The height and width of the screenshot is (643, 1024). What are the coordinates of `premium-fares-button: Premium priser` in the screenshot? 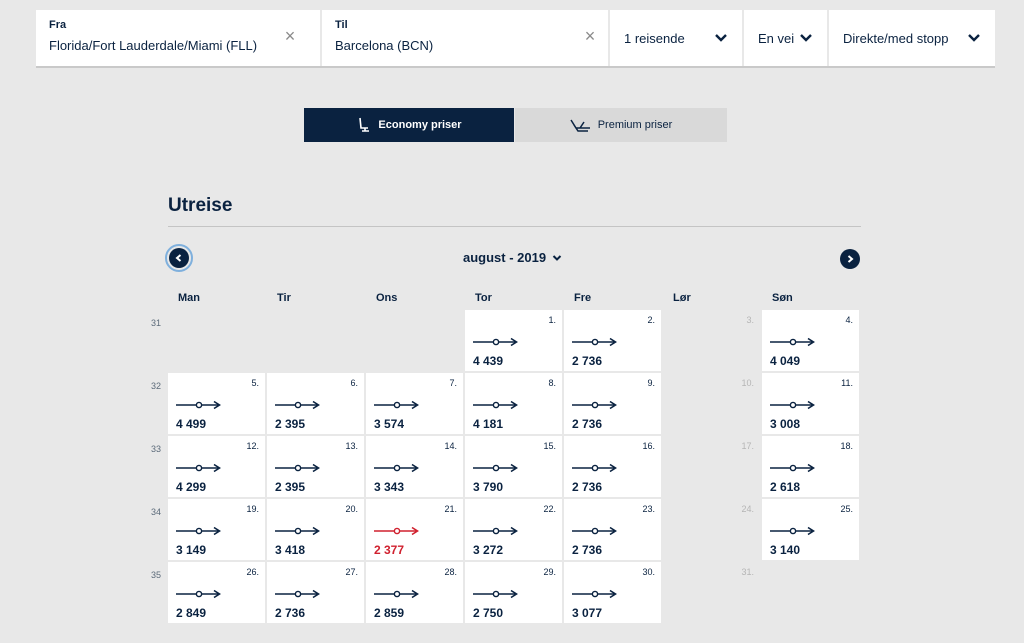 It's located at (621, 125).